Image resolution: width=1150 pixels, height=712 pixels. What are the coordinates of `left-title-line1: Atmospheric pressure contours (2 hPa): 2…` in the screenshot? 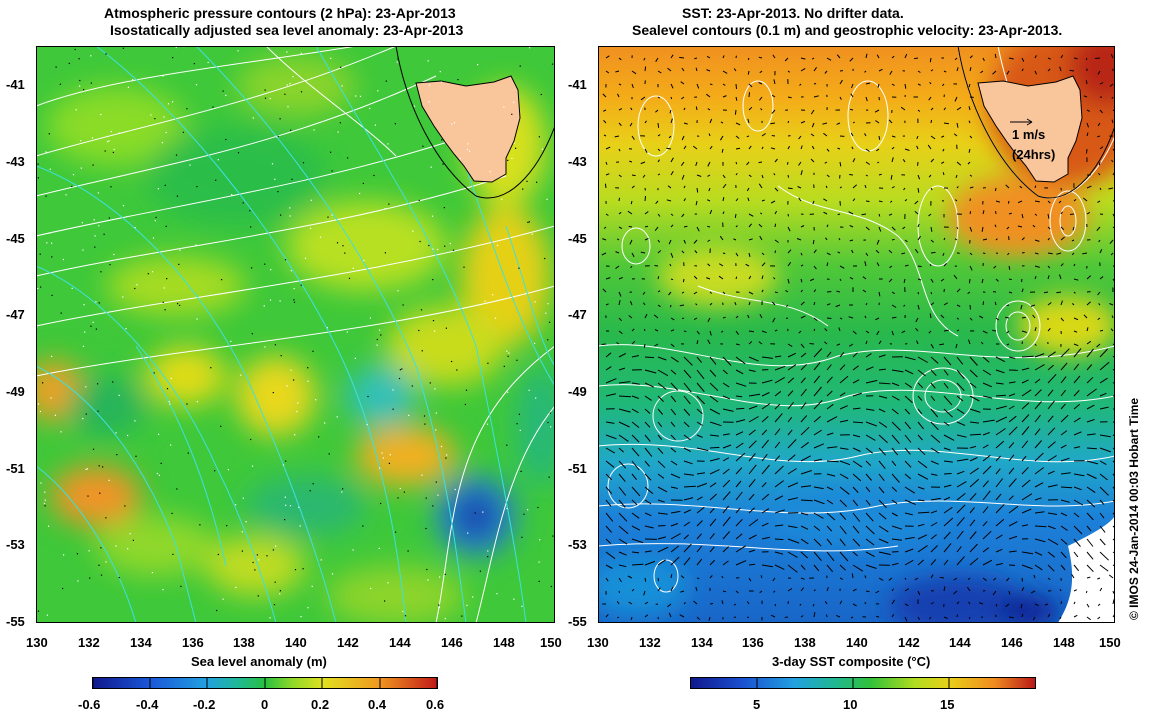 It's located at (280, 13).